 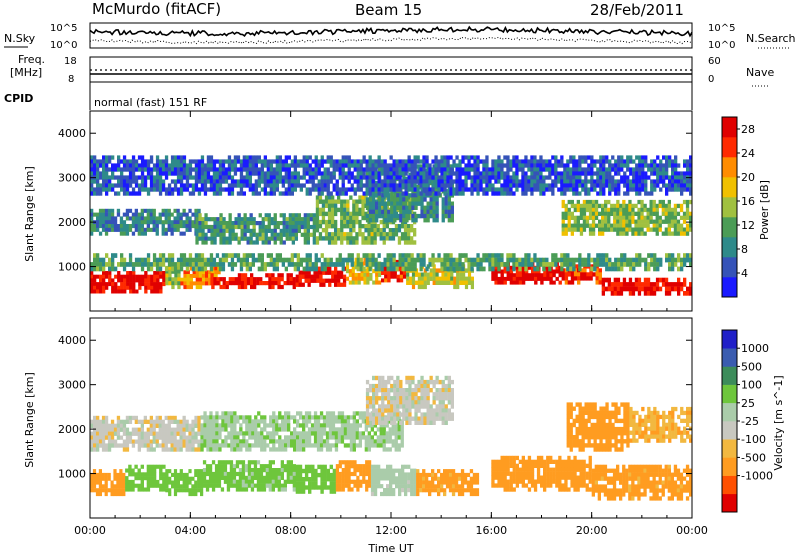 I want to click on nsky-tick-low: 10^0, so click(x=63, y=45).